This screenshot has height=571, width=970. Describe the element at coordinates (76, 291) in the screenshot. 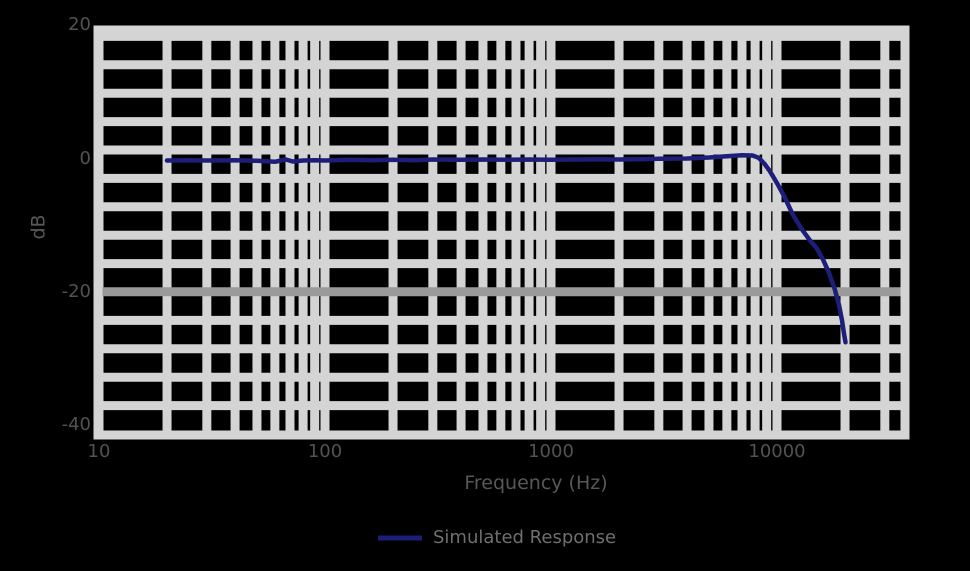

I see `y-tick-label: -20` at that location.